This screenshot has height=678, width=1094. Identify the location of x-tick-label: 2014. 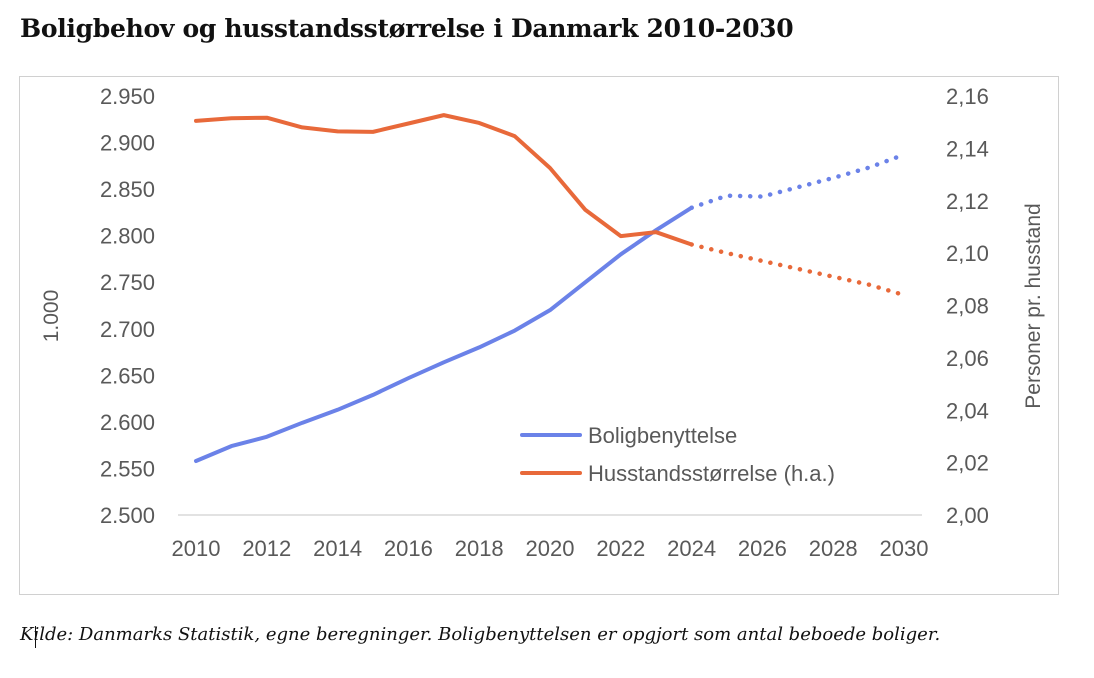
(337, 548).